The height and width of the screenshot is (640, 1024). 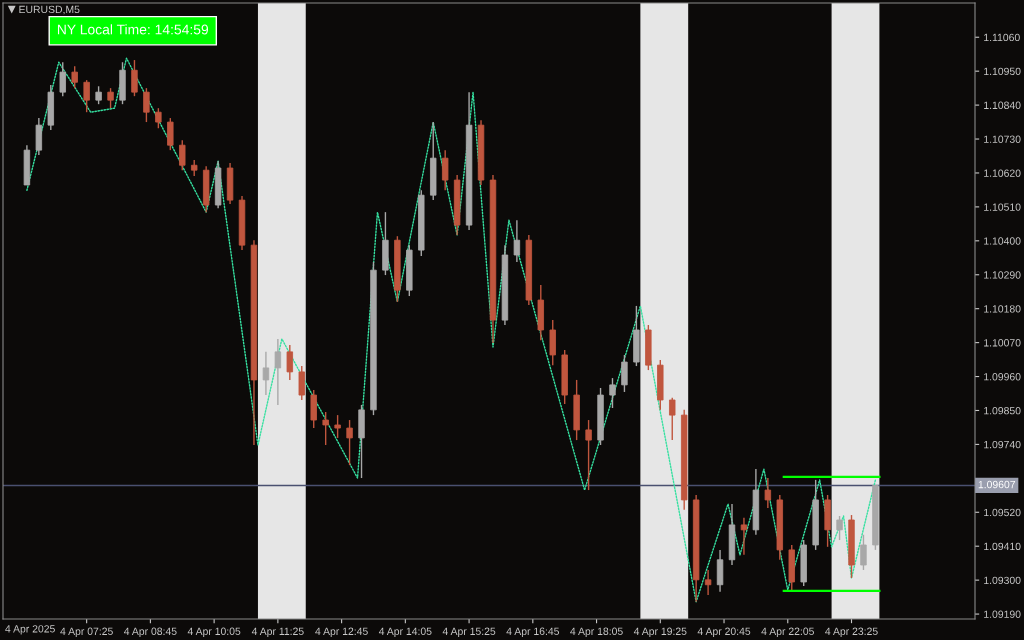 I want to click on y-tick-label: 1.10840, so click(x=1002, y=105).